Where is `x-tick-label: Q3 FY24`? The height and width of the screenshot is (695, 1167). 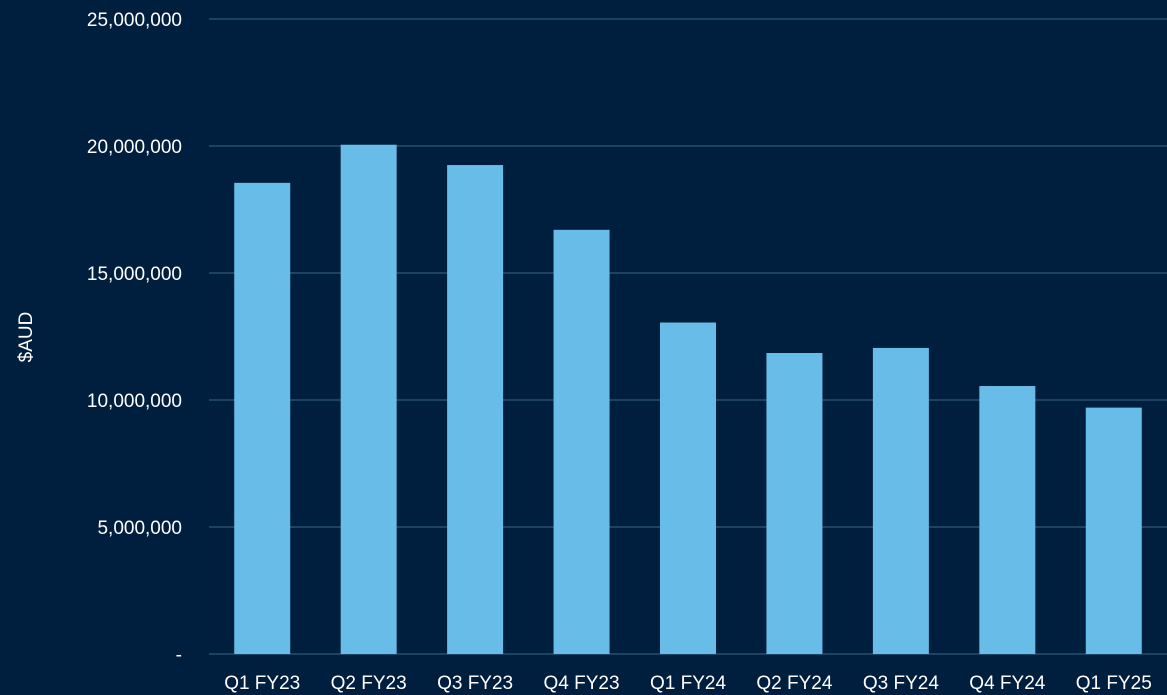 x-tick-label: Q3 FY24 is located at coordinates (901, 683).